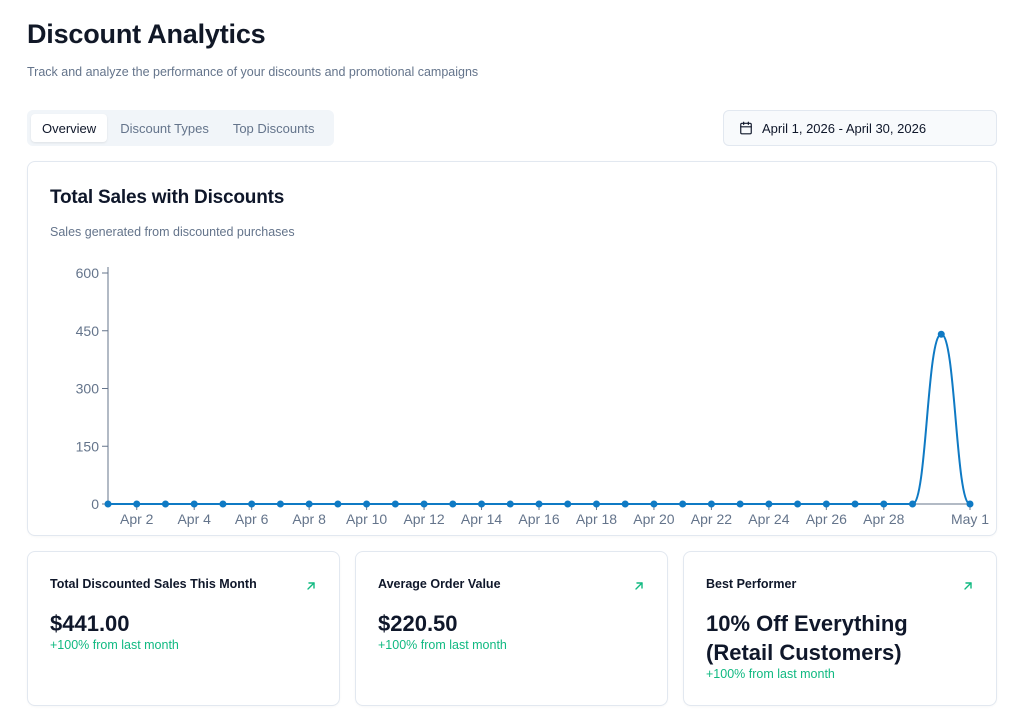 This screenshot has width=1024, height=722. What do you see at coordinates (768, 519) in the screenshot?
I see `x-tick-label: Apr 24` at bounding box center [768, 519].